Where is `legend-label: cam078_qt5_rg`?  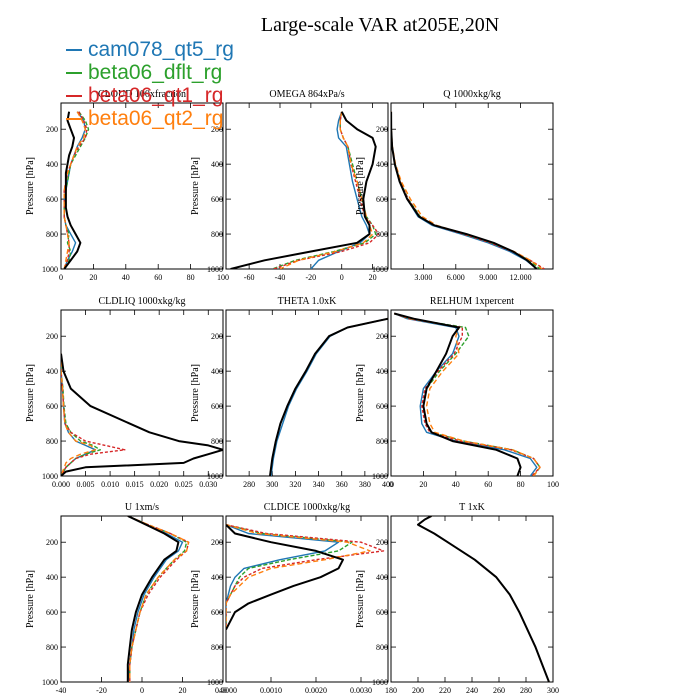 legend-label: cam078_qt5_rg is located at coordinates (161, 49).